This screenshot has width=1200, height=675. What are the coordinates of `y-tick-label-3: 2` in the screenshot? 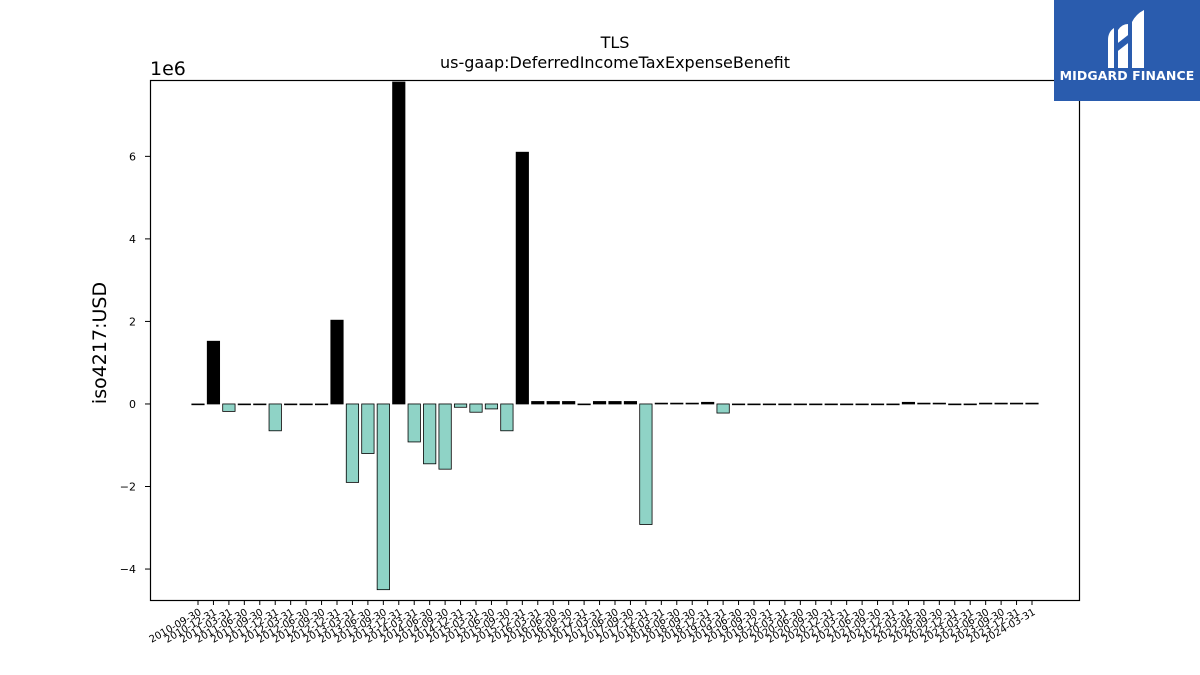 It's located at (132, 321).